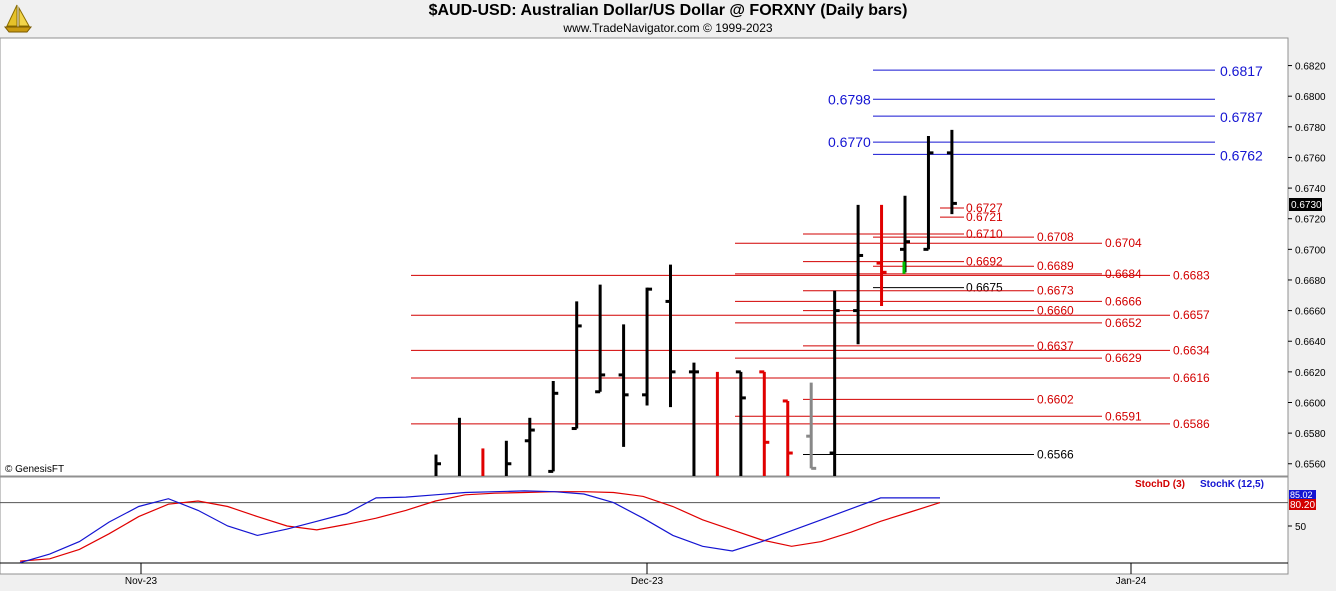 The height and width of the screenshot is (591, 1336). I want to click on level-label: 0.6798, so click(849, 99).